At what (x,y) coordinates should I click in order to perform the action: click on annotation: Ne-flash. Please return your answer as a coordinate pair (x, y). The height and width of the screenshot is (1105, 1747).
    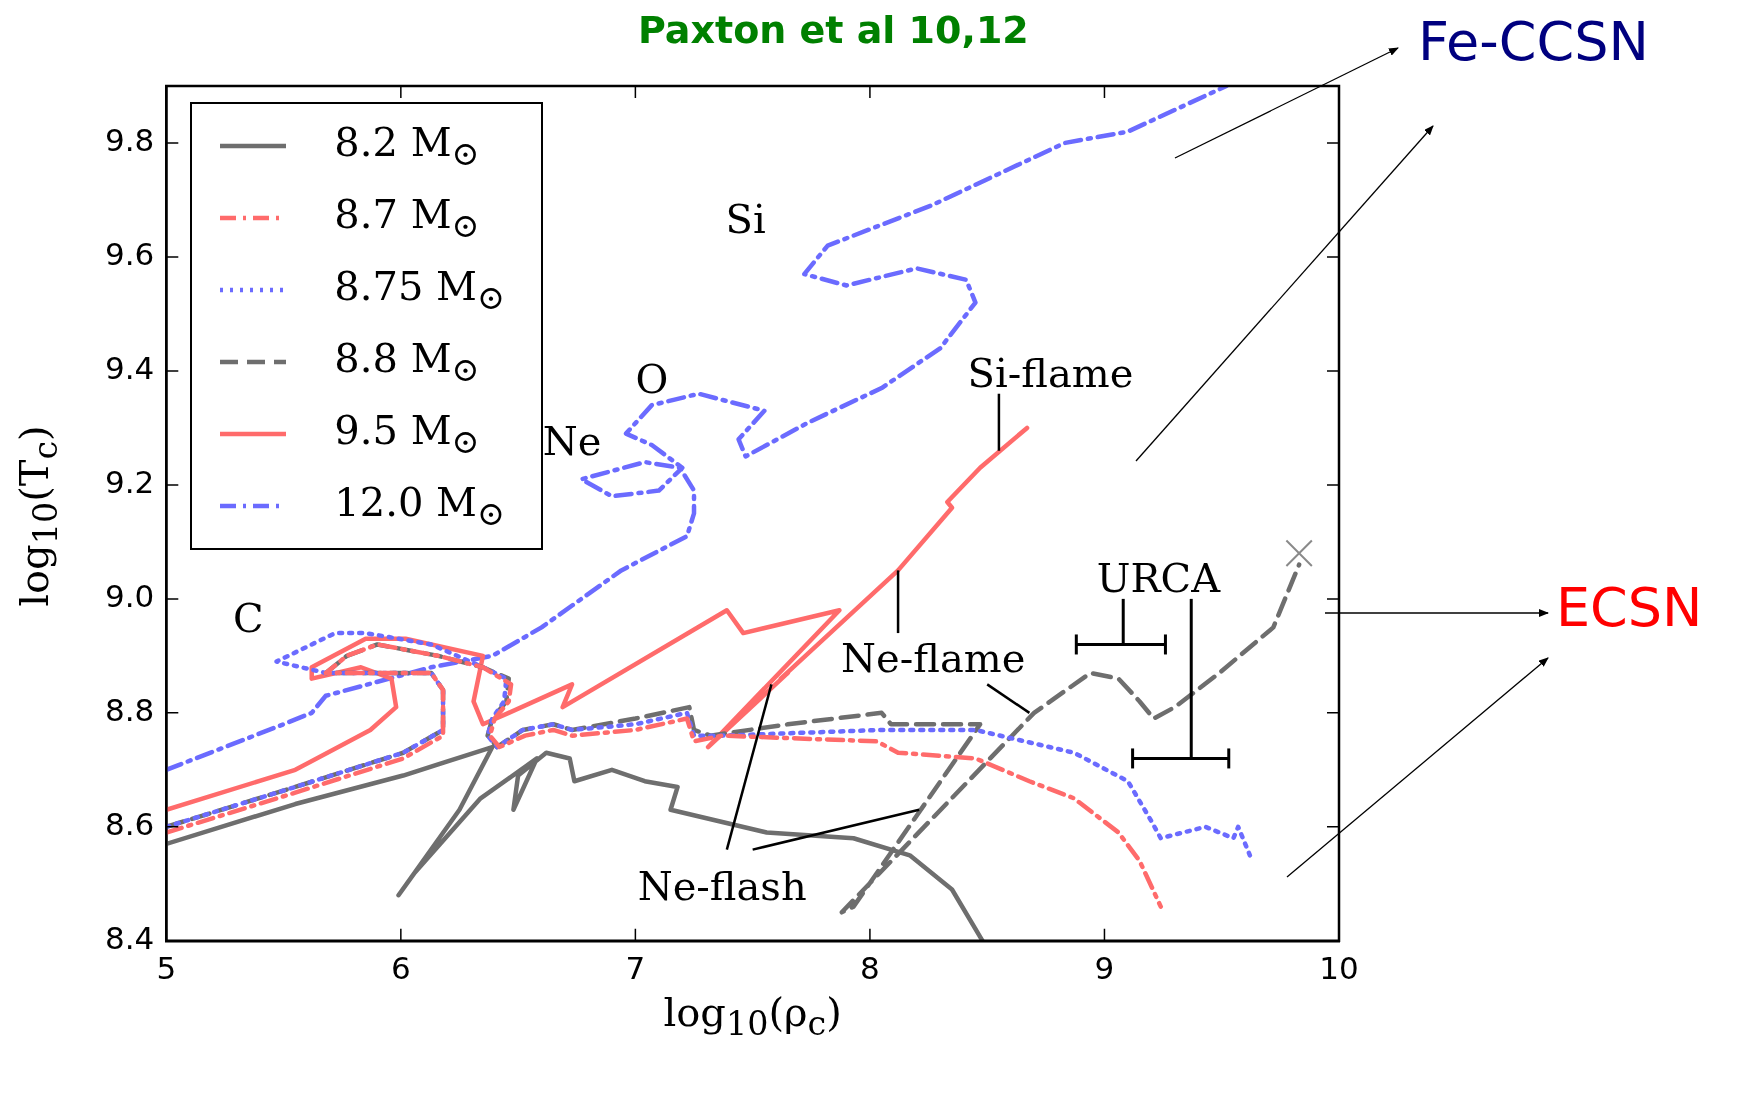
    Looking at the image, I should click on (722, 885).